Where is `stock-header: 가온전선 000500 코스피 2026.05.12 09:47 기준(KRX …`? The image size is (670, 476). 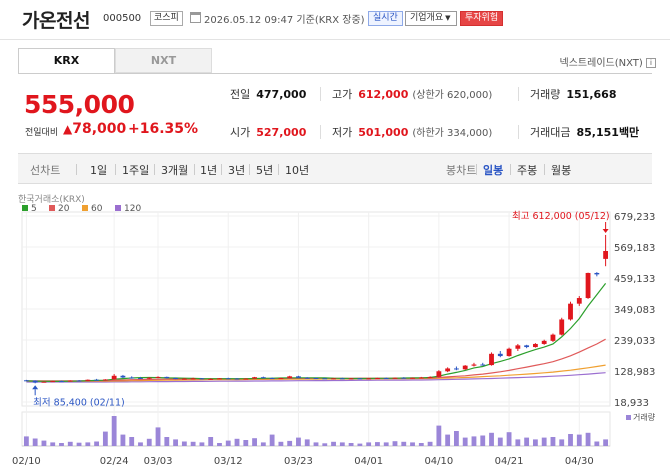
stock-header: 가온전선 000500 코스피 2026.05.12 09:47 기준(KRX … is located at coordinates (335, 20).